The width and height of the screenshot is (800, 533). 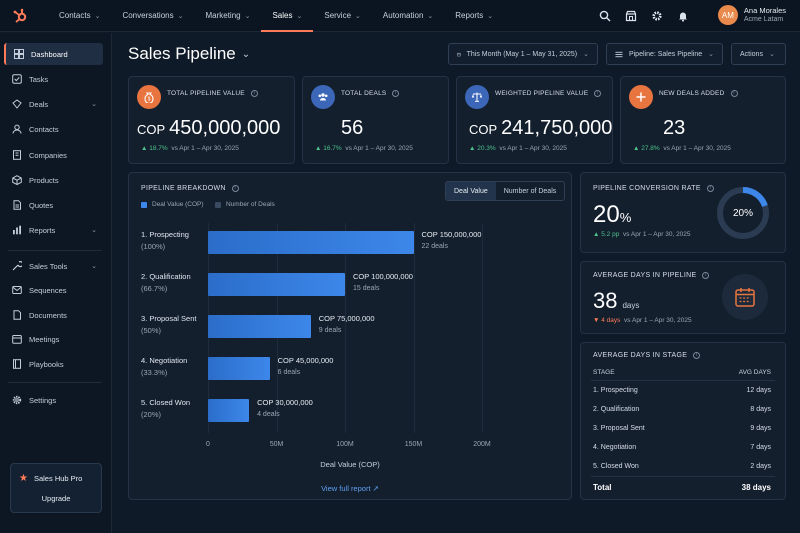 I want to click on nav-label: Sales, so click(x=282, y=15).